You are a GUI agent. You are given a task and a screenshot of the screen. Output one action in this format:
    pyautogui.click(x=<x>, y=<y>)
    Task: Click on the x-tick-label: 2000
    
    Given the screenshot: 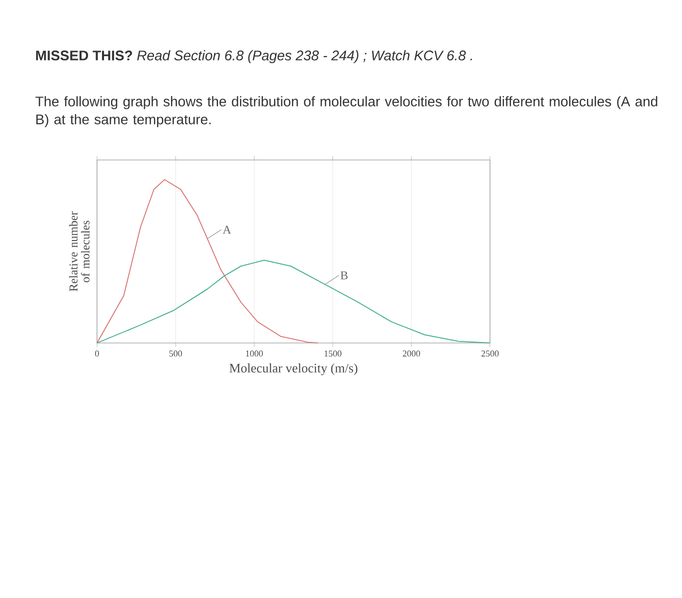 What is the action you would take?
    pyautogui.click(x=411, y=353)
    